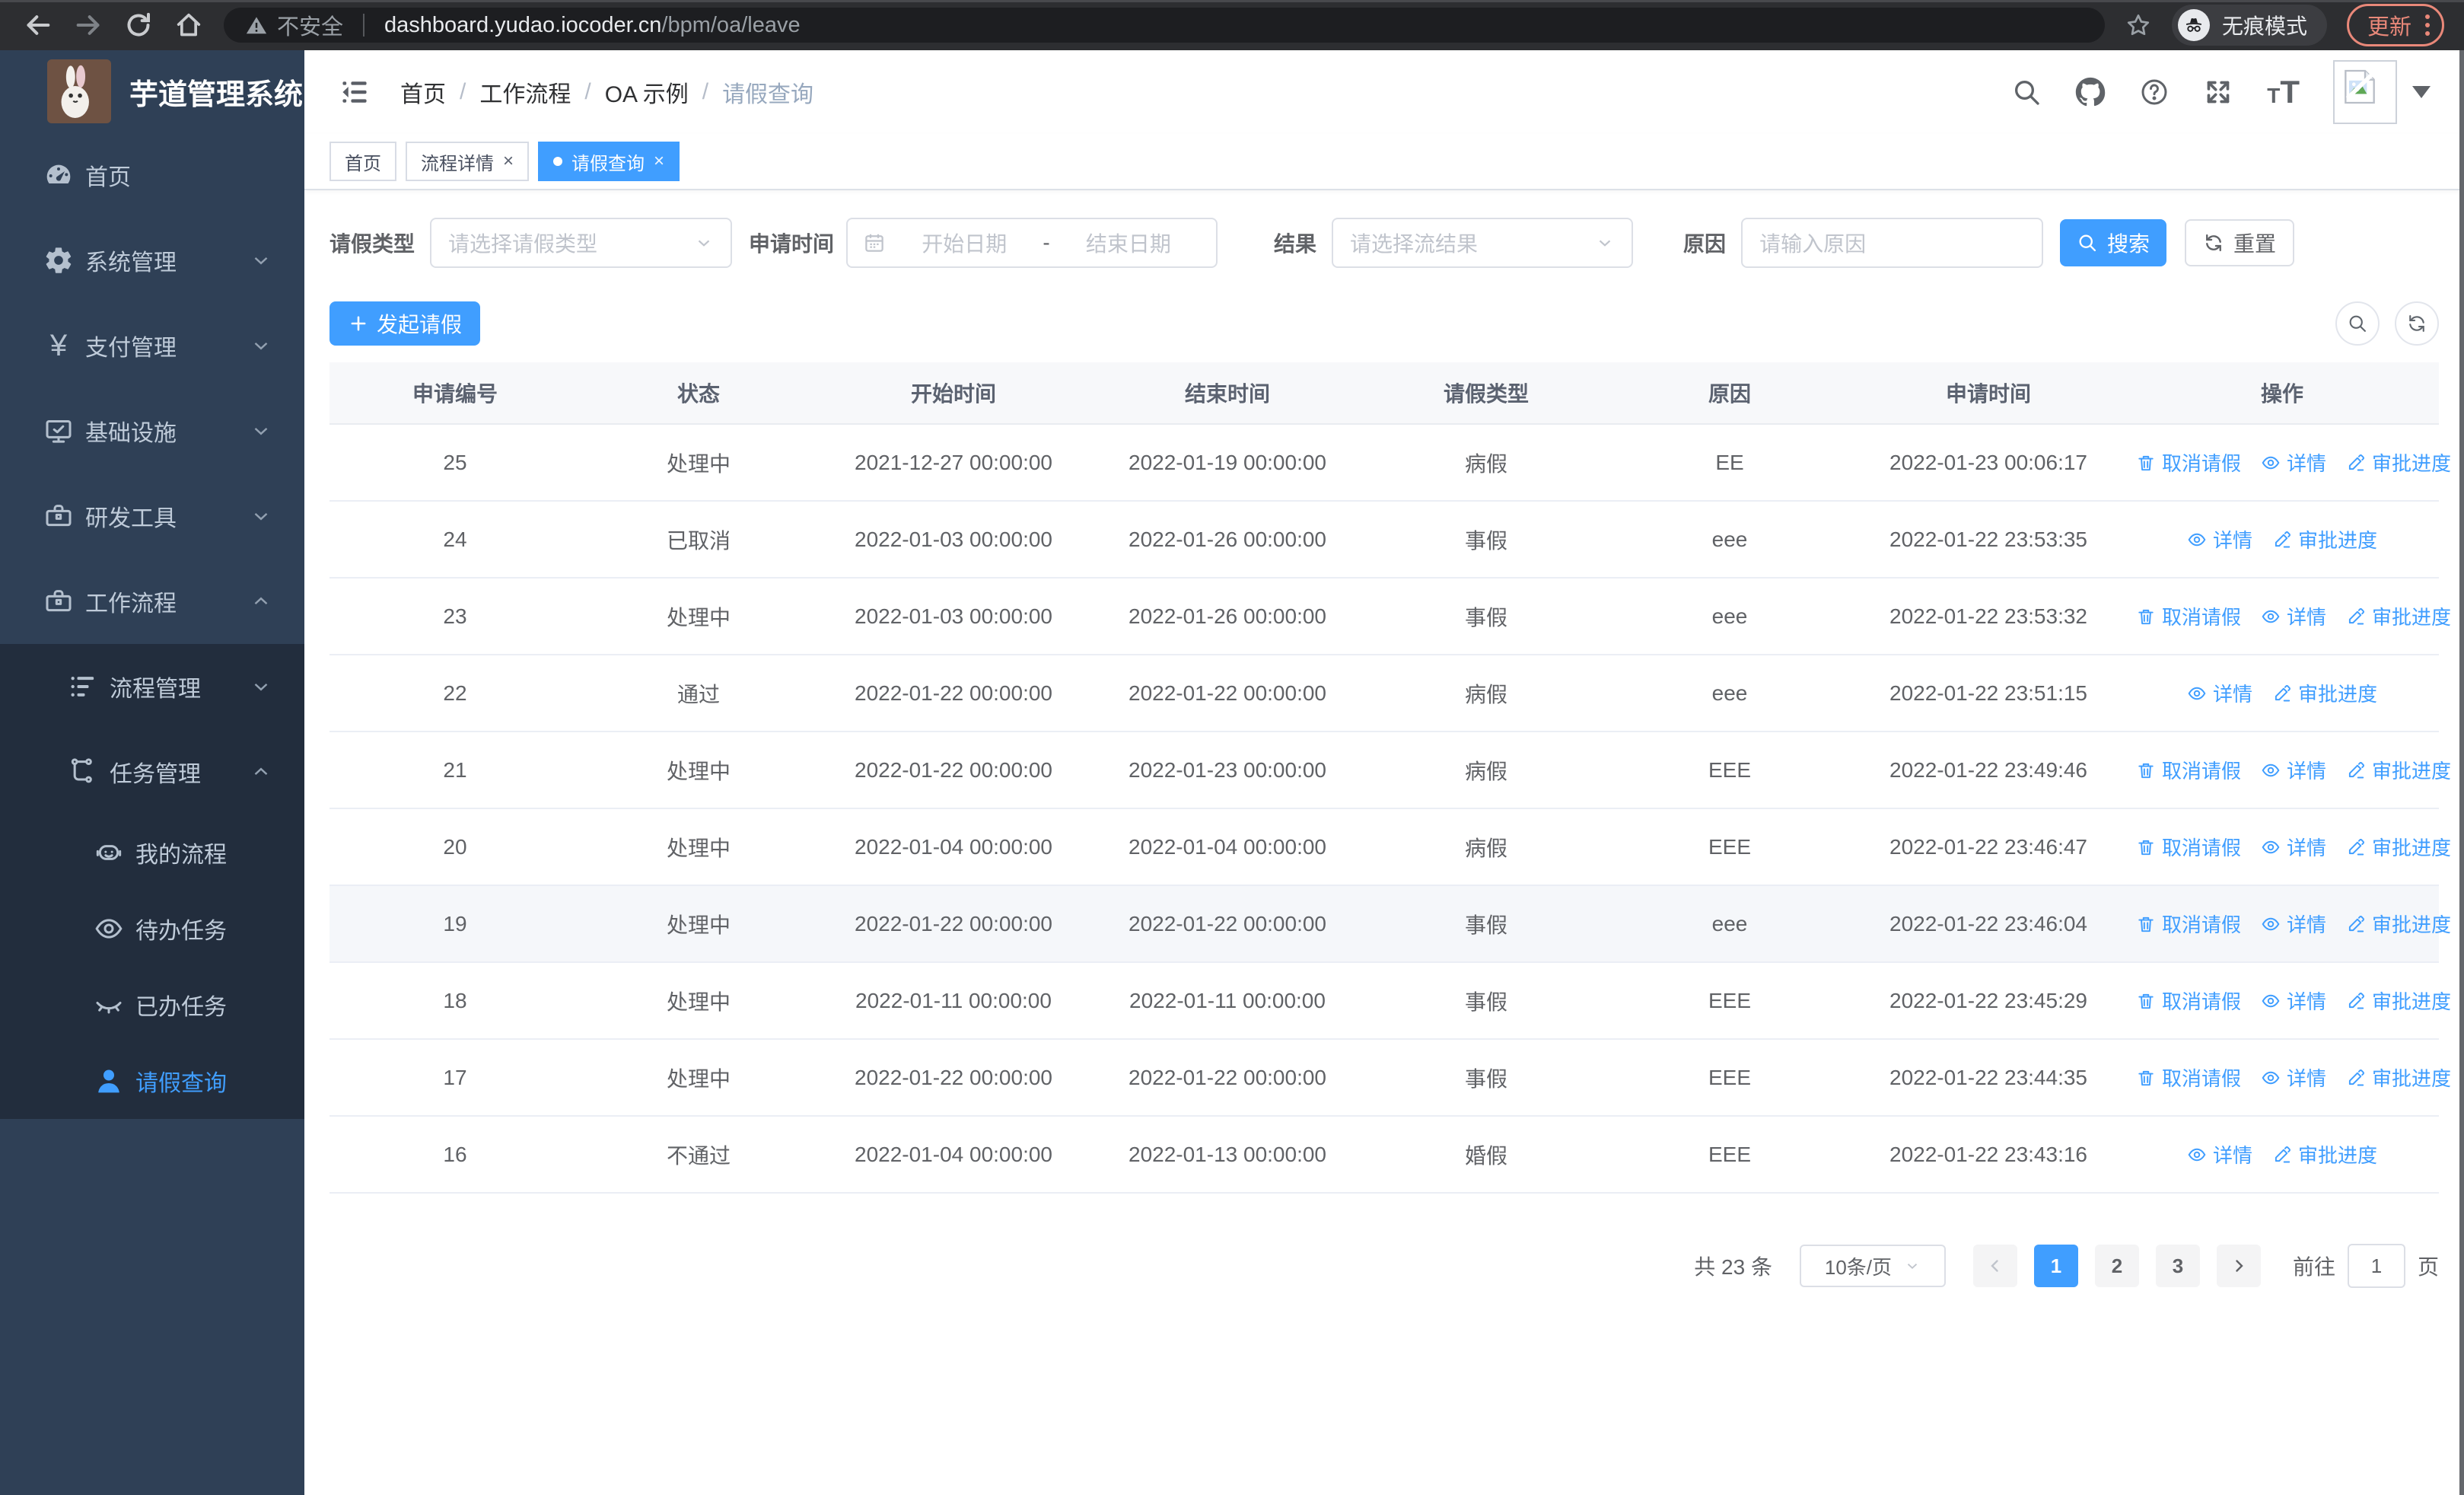 Image resolution: width=2464 pixels, height=1495 pixels. Describe the element at coordinates (2138, 25) in the screenshot. I see `bookmark-star-icon` at that location.